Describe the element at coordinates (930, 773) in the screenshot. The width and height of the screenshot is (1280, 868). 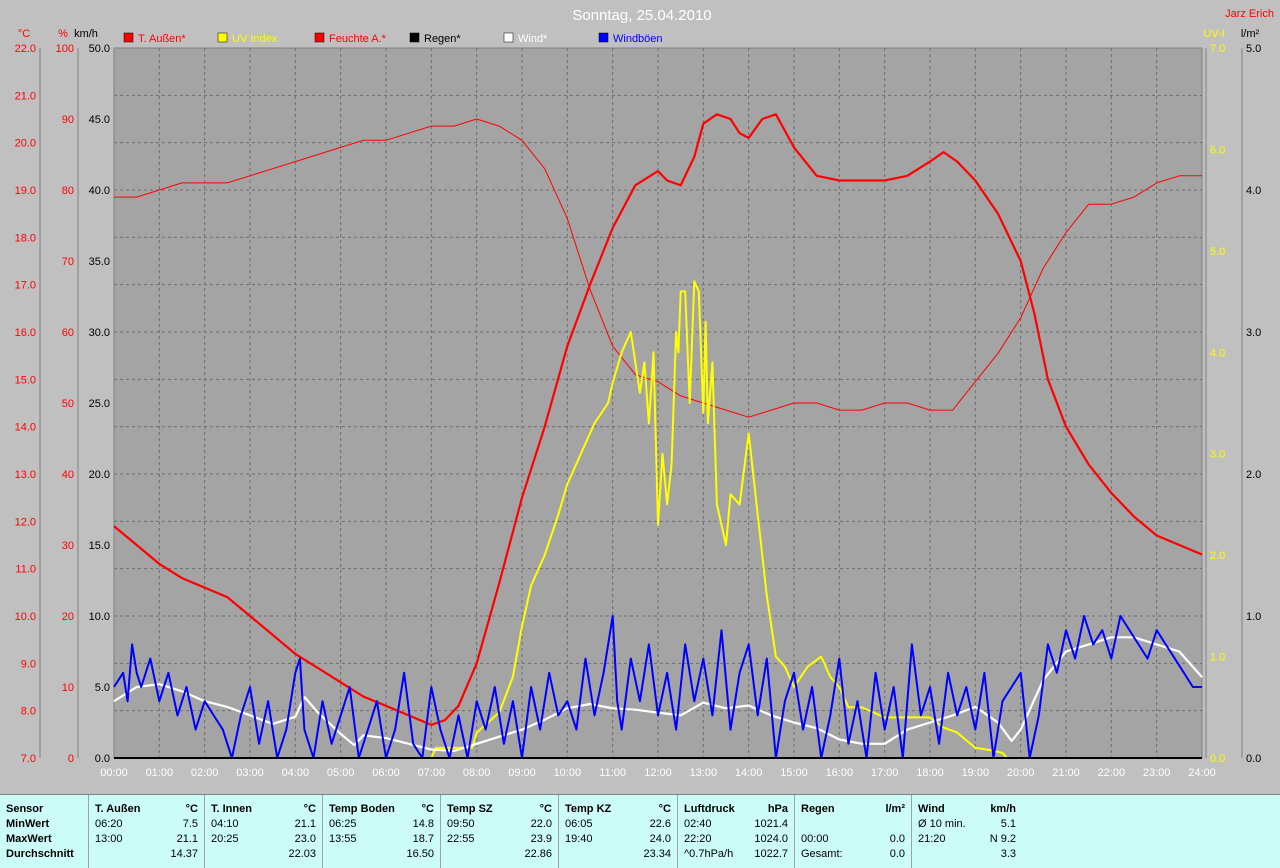
I see `tick-time: 18:00` at that location.